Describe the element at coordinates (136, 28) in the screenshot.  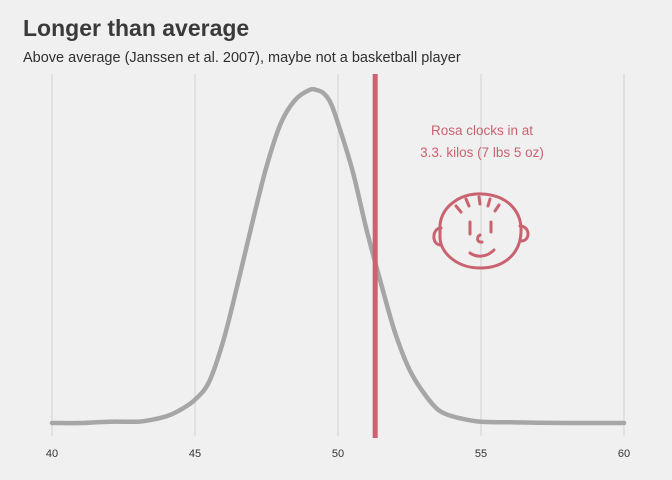
I see `chart-title: Longer than average` at that location.